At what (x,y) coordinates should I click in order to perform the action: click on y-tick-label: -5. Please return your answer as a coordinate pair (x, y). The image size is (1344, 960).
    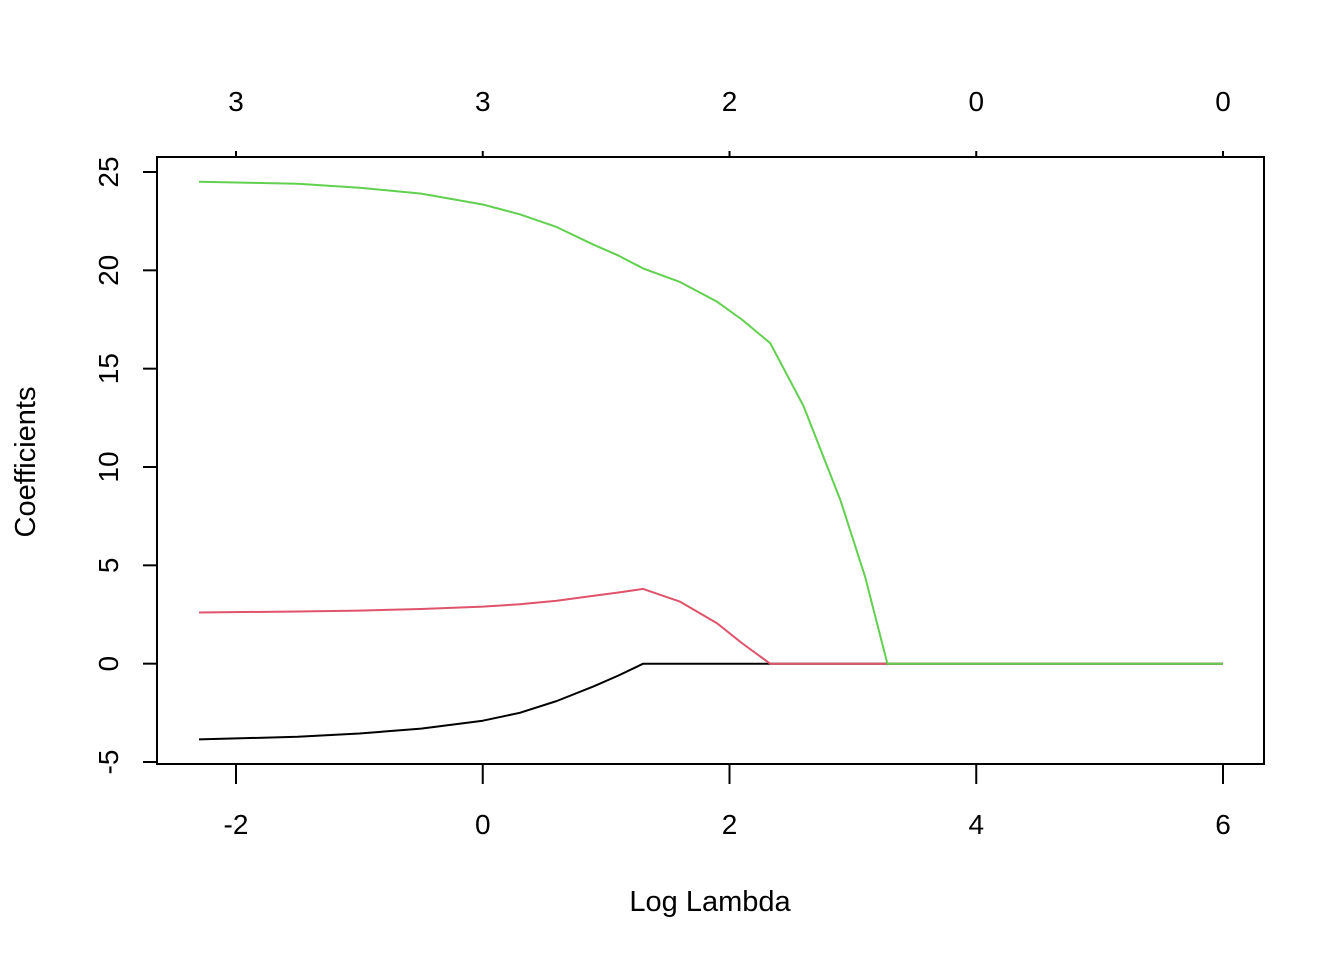
    Looking at the image, I should click on (108, 762).